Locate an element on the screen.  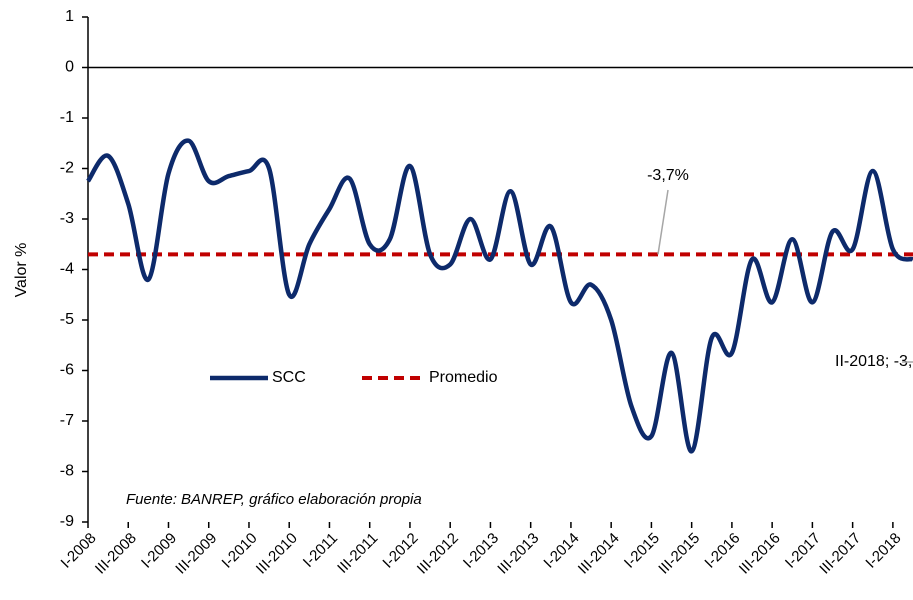
x-tick-label: III-2009 is located at coordinates (196, 554).